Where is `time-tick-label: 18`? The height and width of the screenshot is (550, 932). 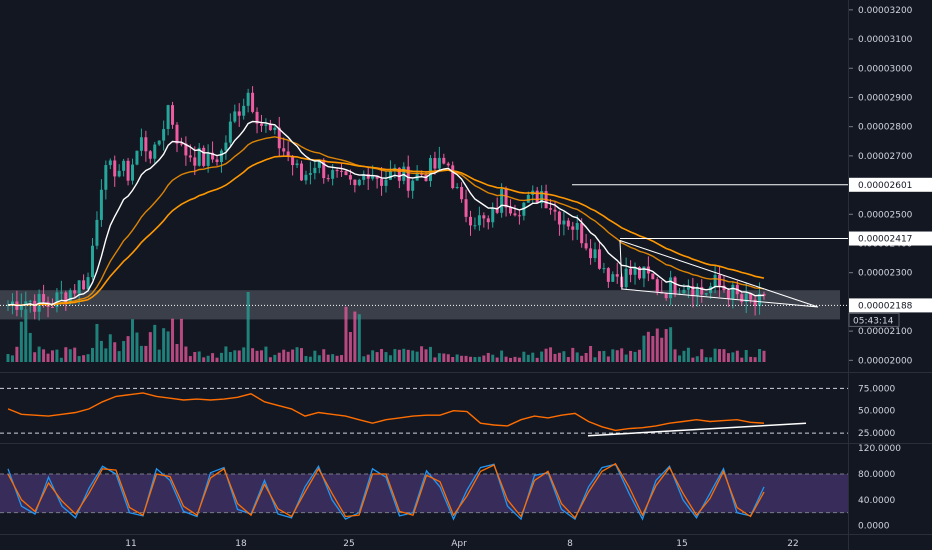
time-tick-label: 18 is located at coordinates (241, 544).